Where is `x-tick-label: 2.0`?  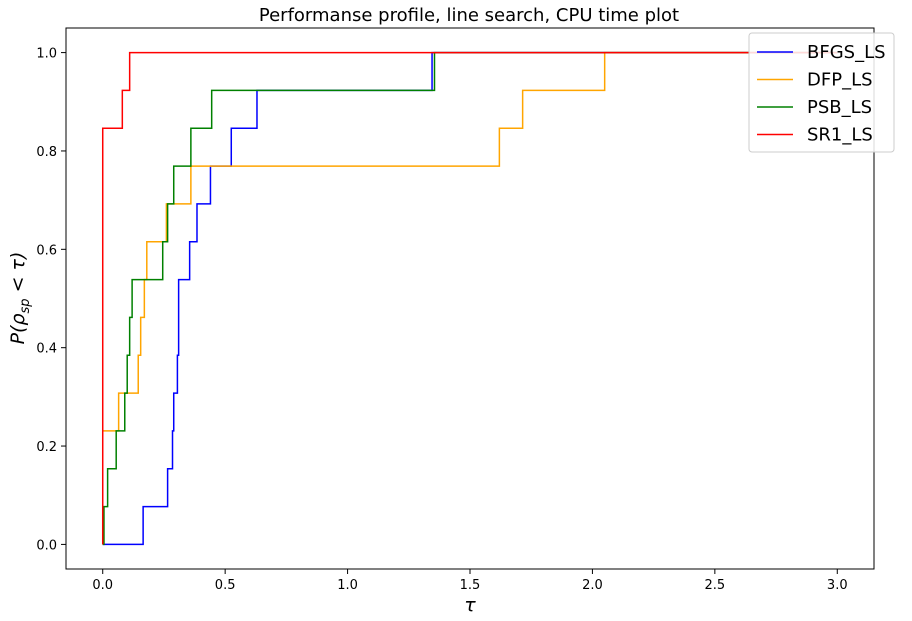 x-tick-label: 2.0 is located at coordinates (592, 585).